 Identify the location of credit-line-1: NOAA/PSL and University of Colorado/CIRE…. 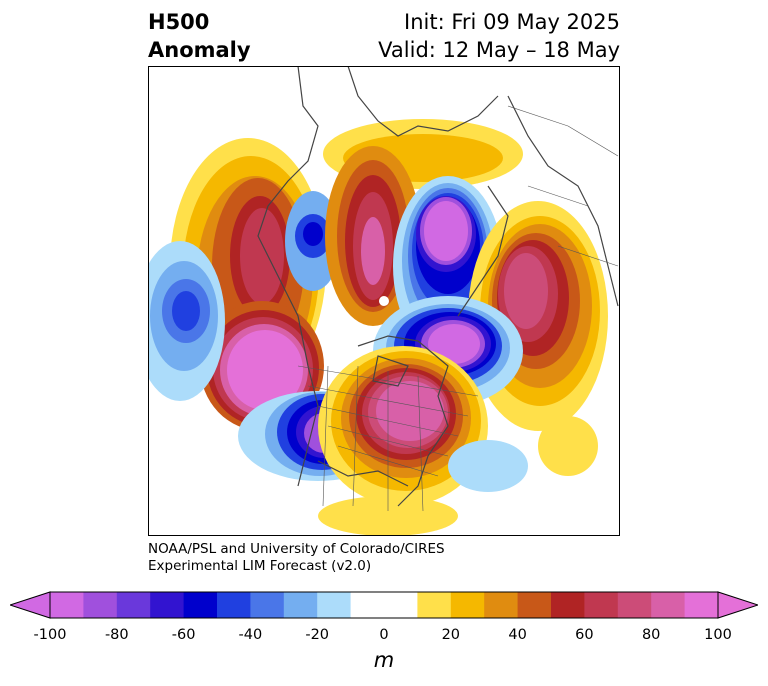
(296, 549).